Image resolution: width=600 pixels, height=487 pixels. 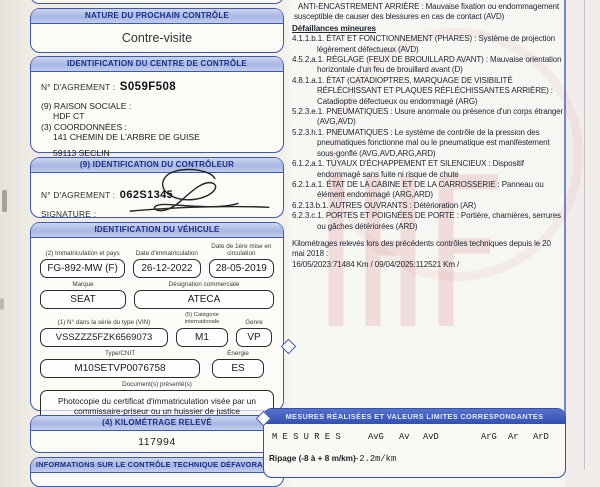 I want to click on label-date-first-use: Date de 1ère mise en circulation, so click(x=241, y=250).